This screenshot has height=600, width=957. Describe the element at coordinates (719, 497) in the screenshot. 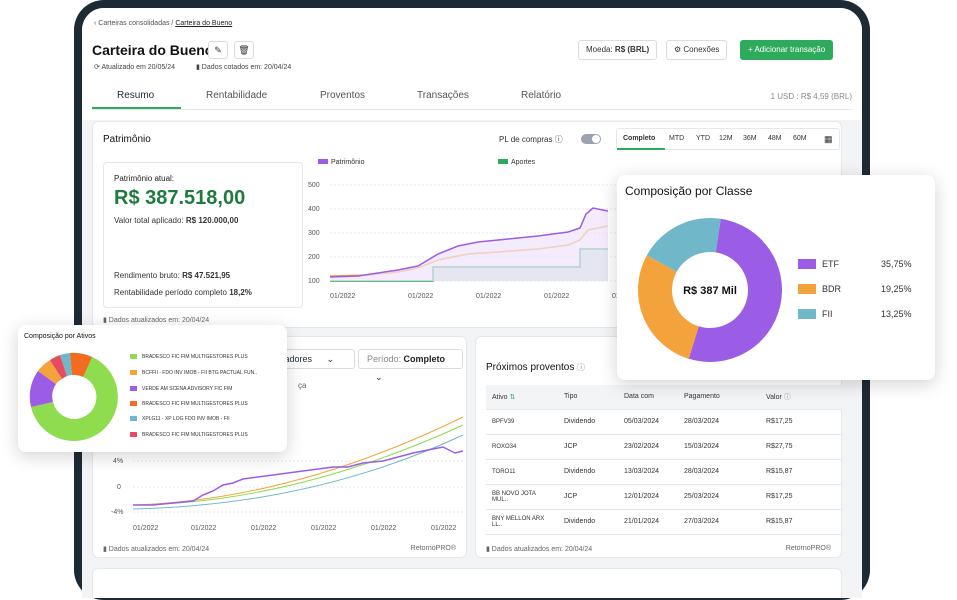

I see `cell-pagamento: 25/03/2024` at that location.